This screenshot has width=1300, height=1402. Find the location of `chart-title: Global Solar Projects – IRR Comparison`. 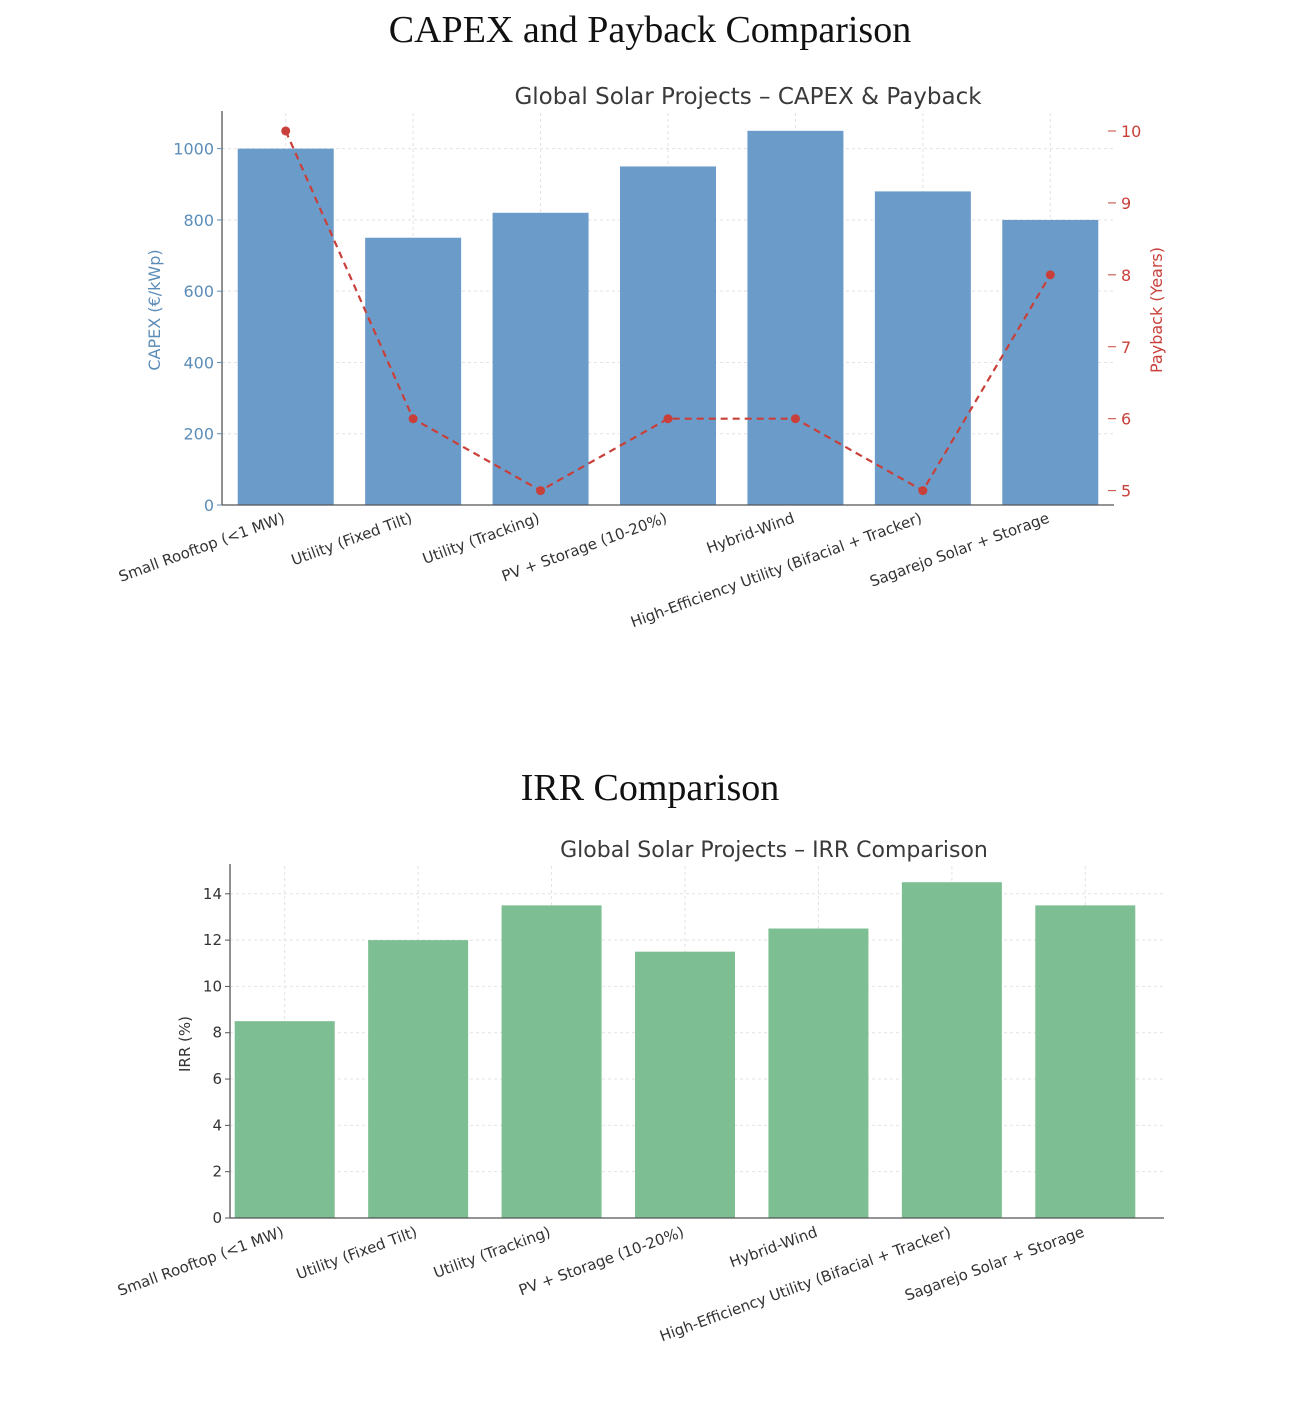

chart-title: Global Solar Projects – IRR Comparison is located at coordinates (774, 850).